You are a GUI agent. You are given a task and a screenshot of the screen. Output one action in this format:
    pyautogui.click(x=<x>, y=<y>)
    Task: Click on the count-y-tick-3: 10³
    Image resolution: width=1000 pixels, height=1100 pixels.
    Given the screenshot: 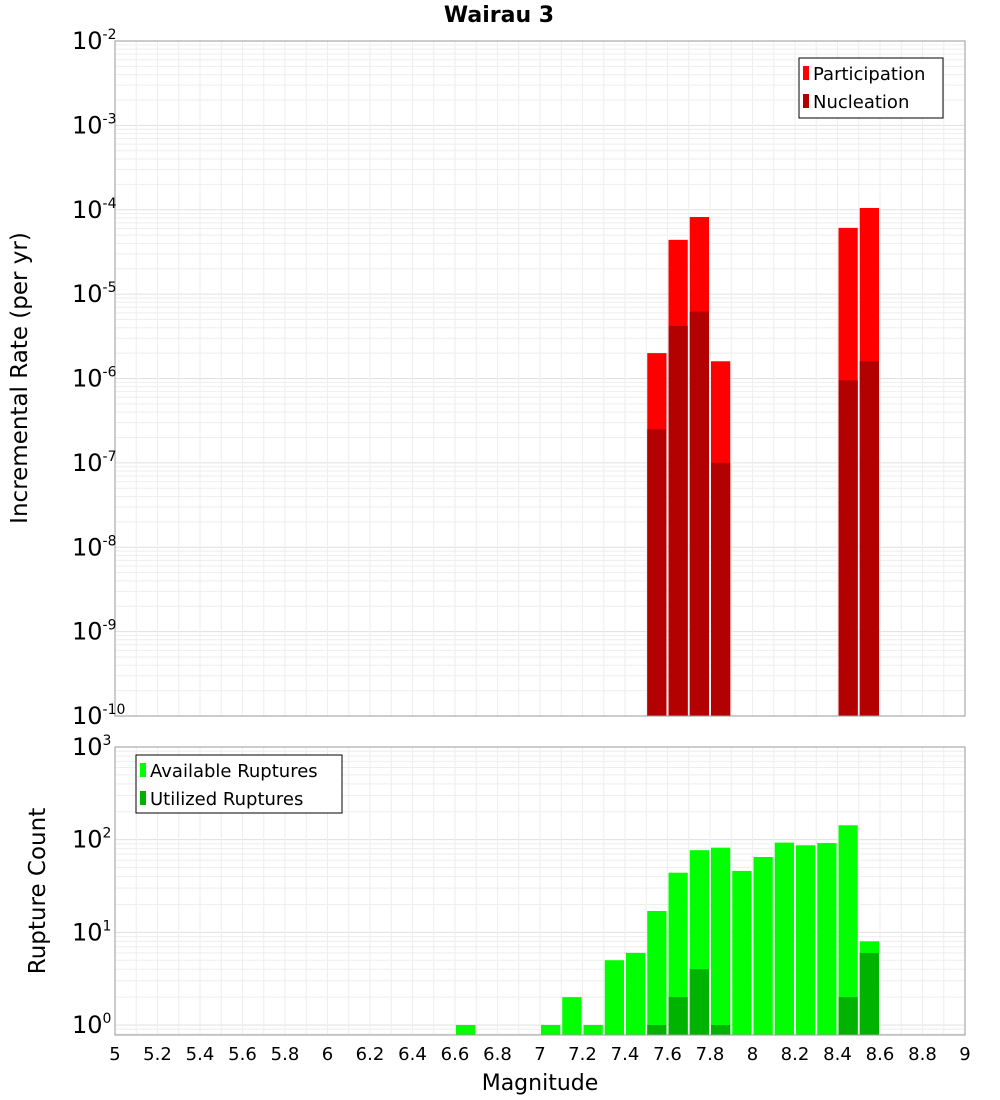 What is the action you would take?
    pyautogui.click(x=91, y=747)
    